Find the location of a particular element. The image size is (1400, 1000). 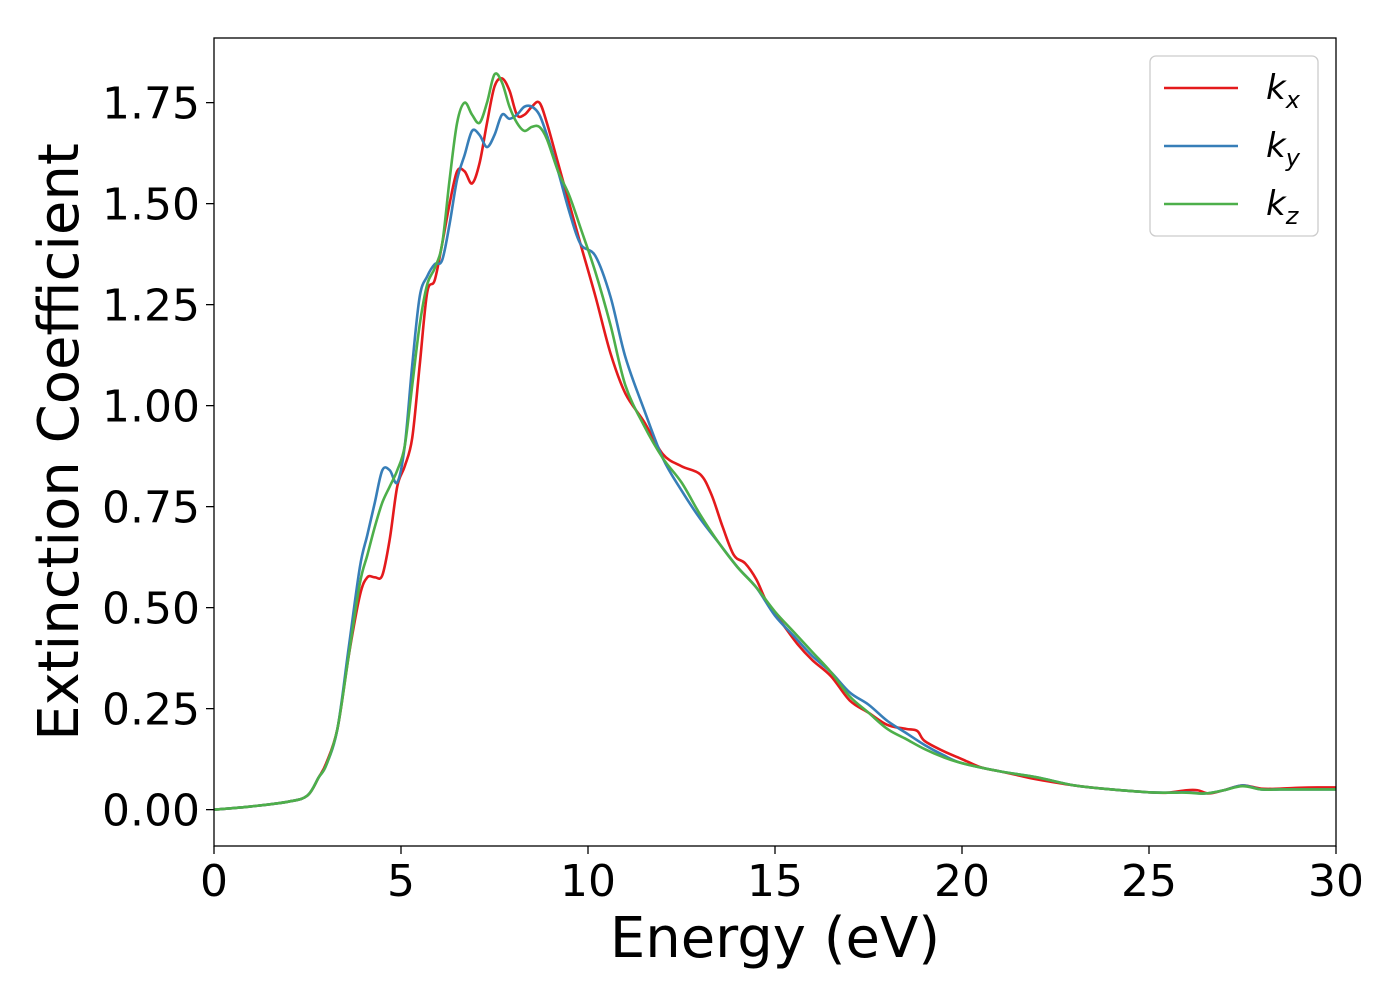

legend-label-subscript: z is located at coordinates (1292, 216).